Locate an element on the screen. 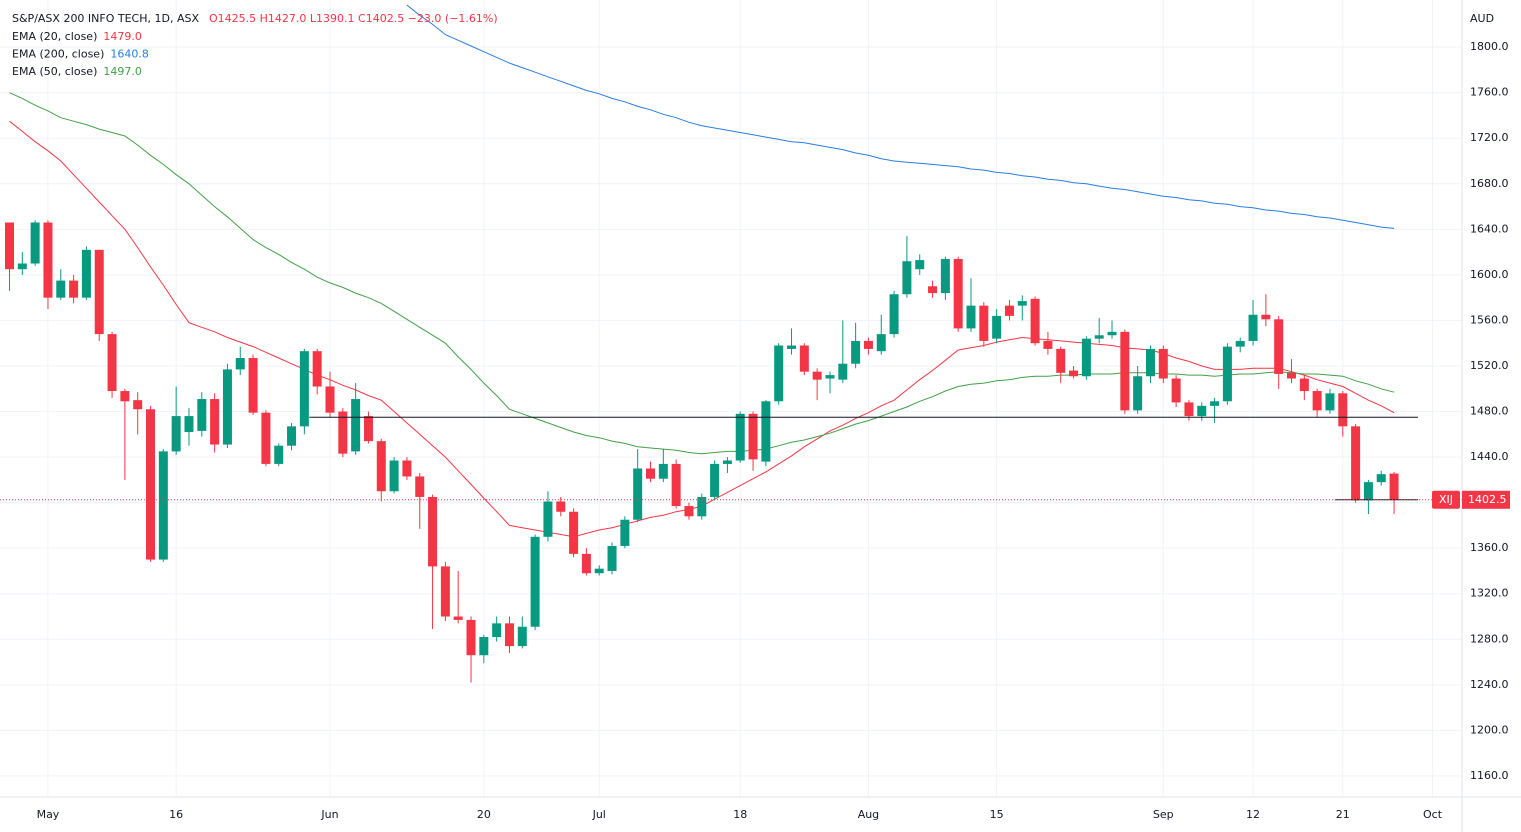 This screenshot has width=1521, height=832. x-tick-label: 20 is located at coordinates (484, 814).